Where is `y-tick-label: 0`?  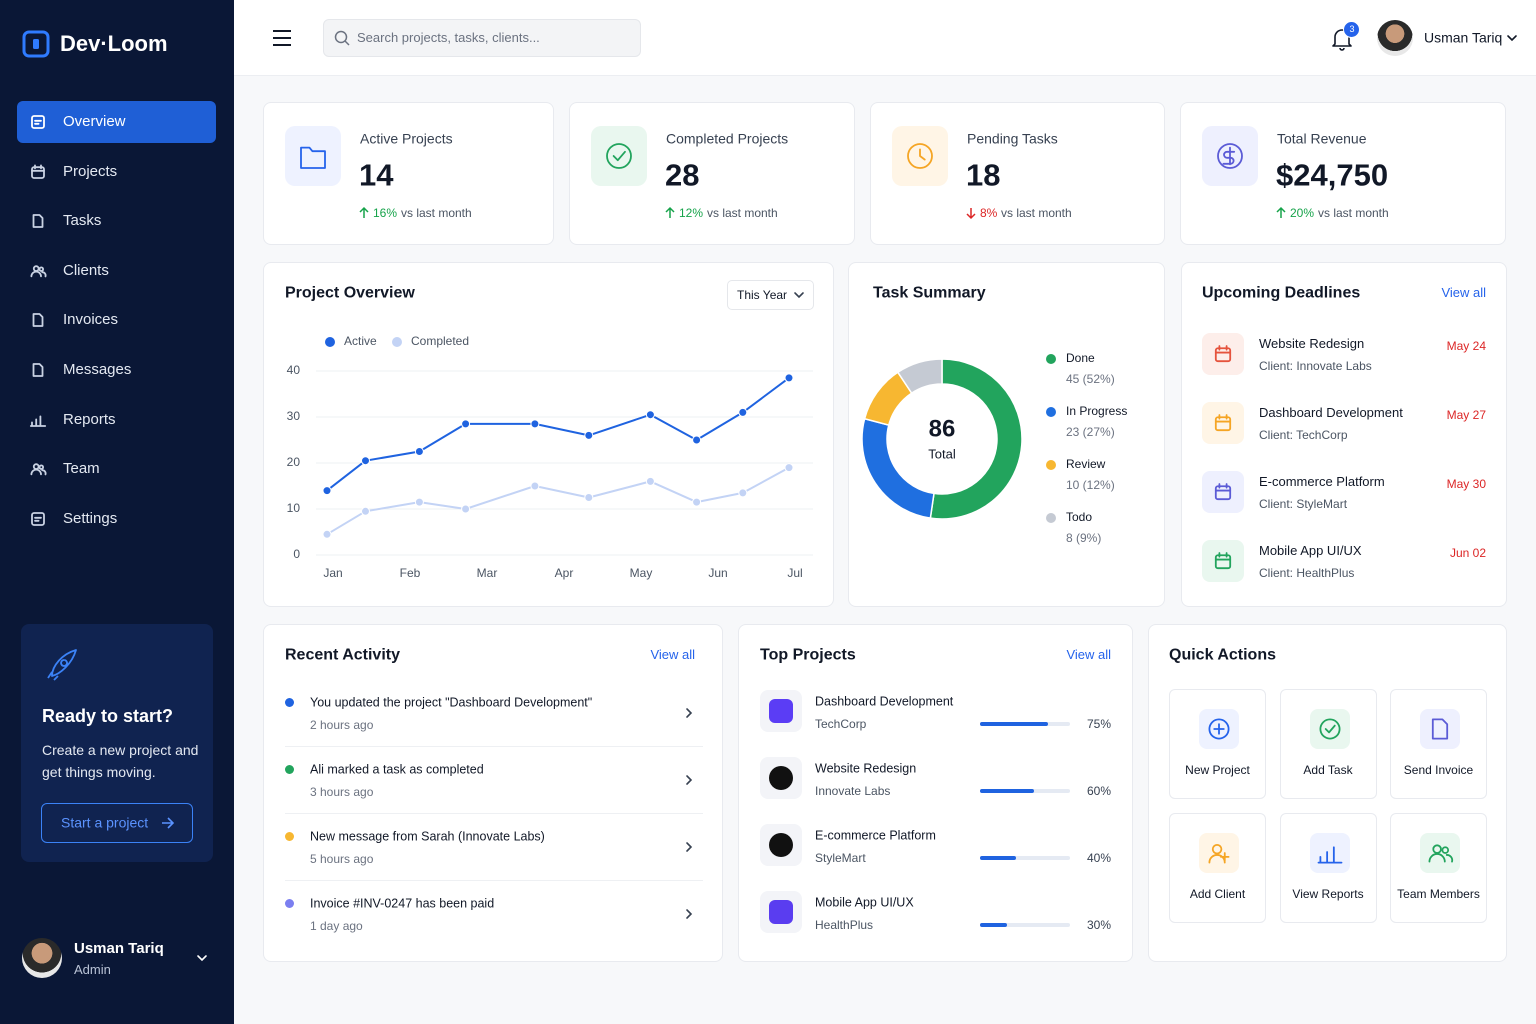 y-tick-label: 0 is located at coordinates (296, 554).